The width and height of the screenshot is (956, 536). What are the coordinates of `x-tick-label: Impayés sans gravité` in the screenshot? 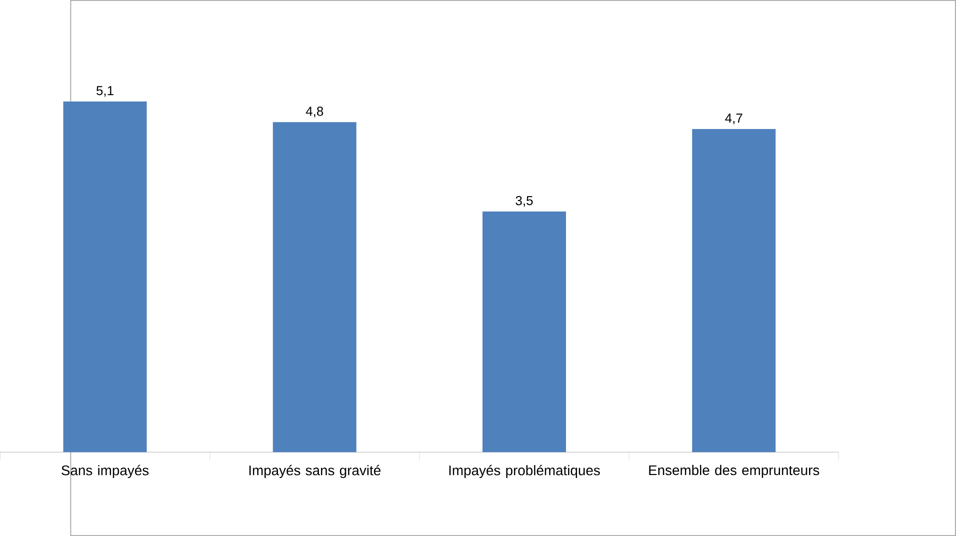 It's located at (314, 471).